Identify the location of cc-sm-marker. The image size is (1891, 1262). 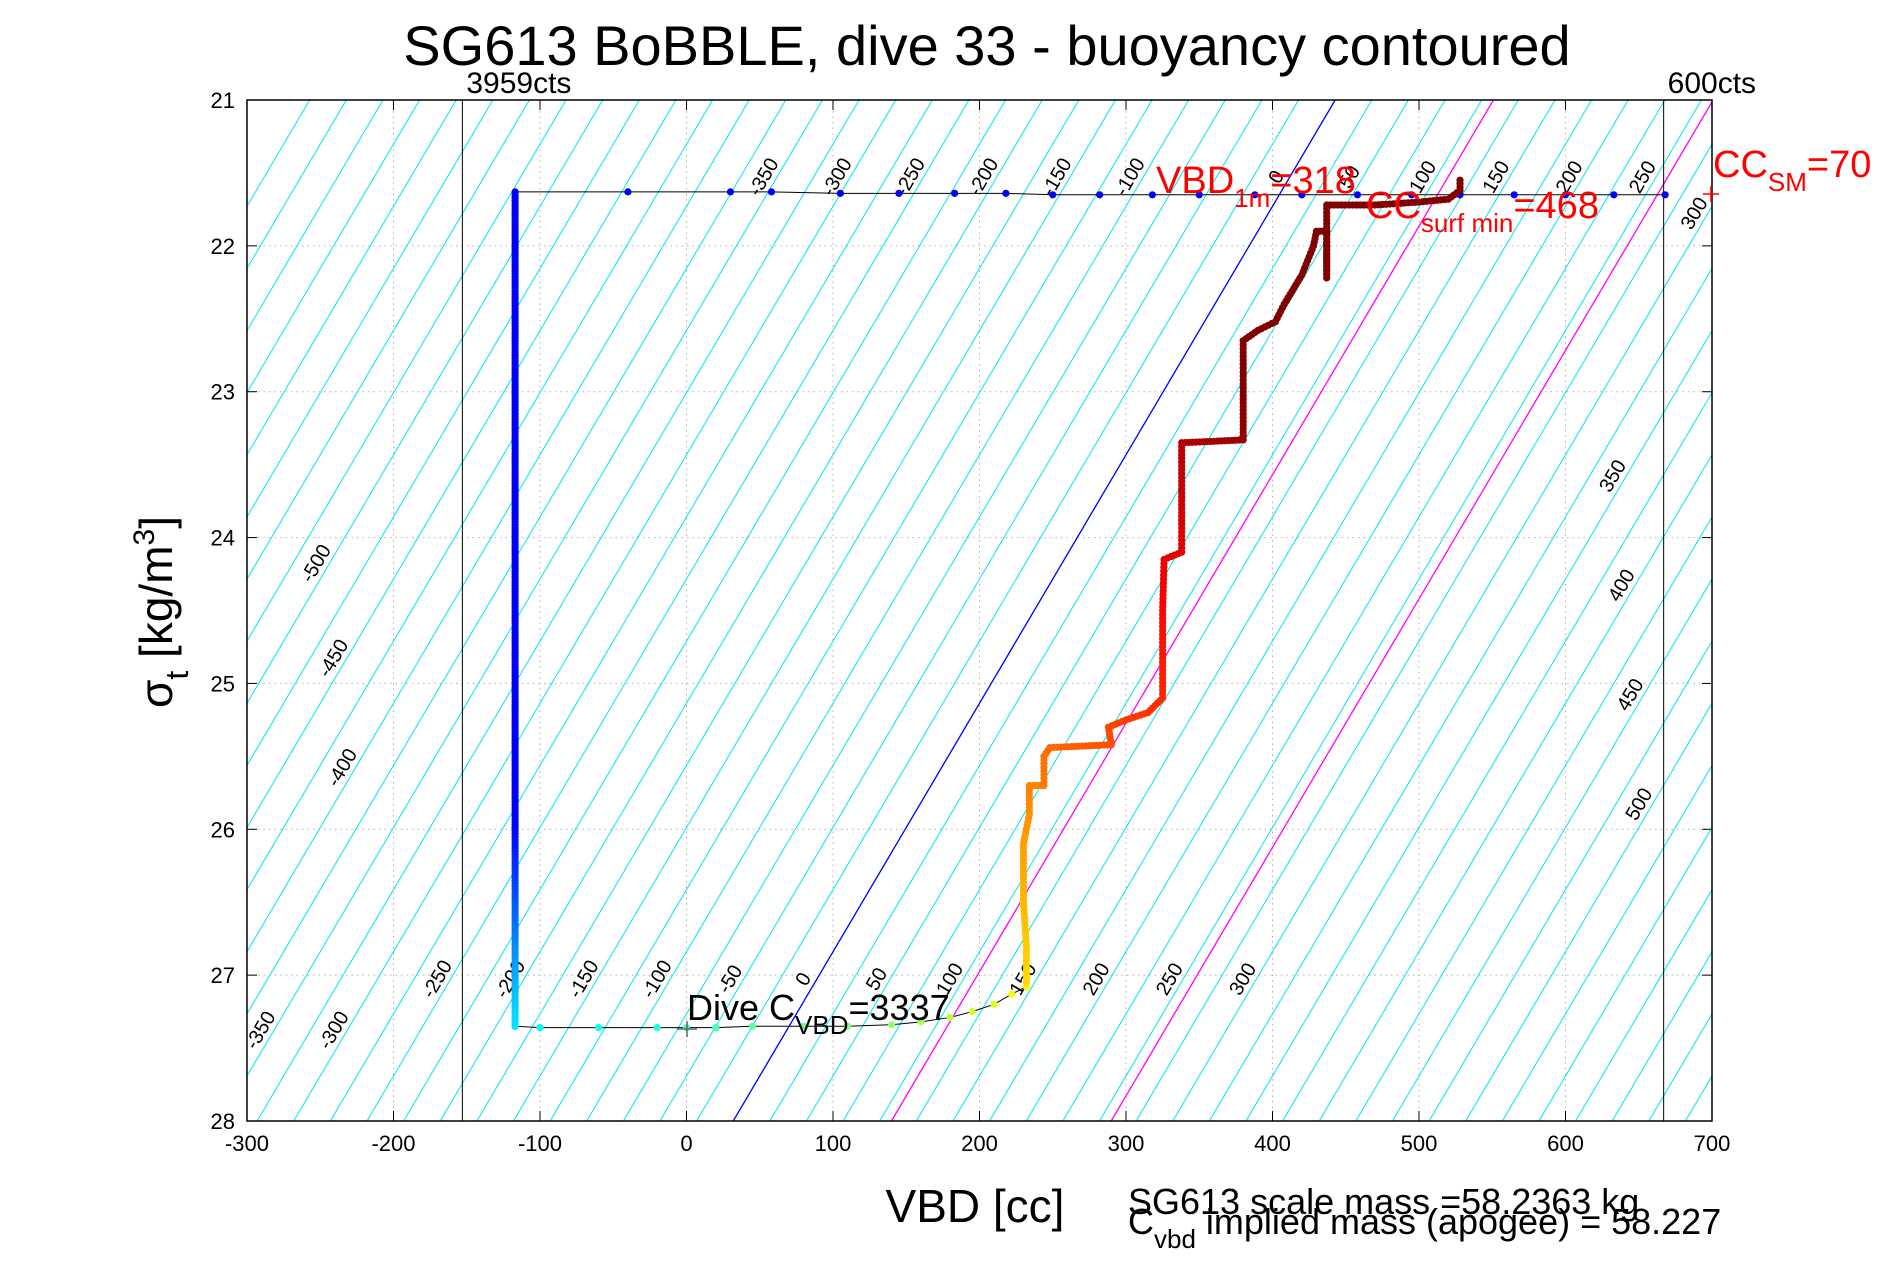
(1711, 194).